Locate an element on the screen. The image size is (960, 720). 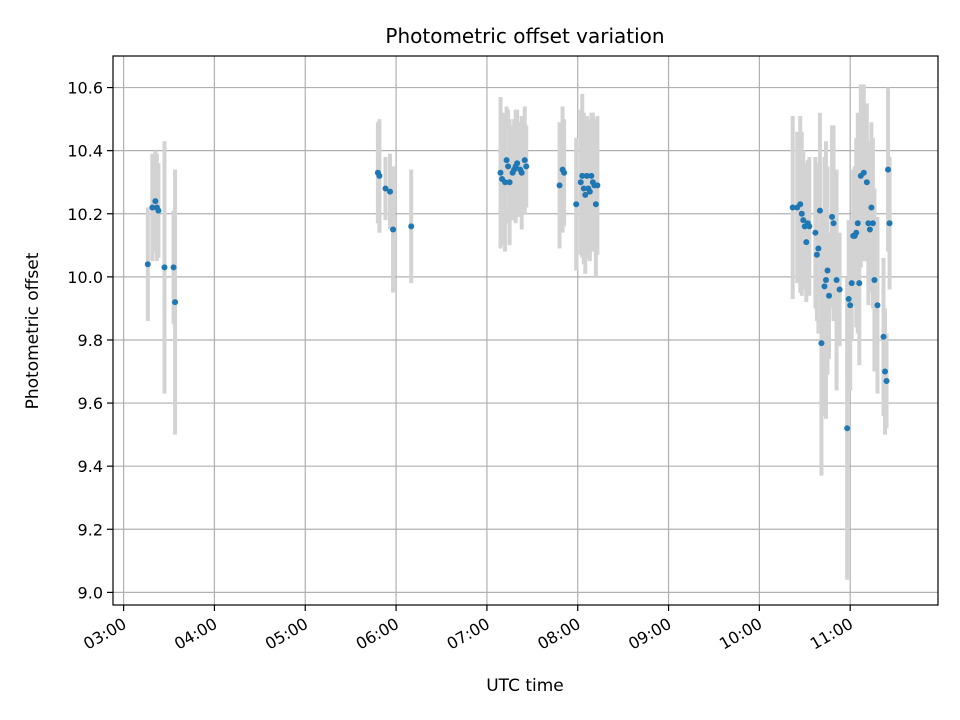
y-tick-label: 10.6 is located at coordinates (85, 88).